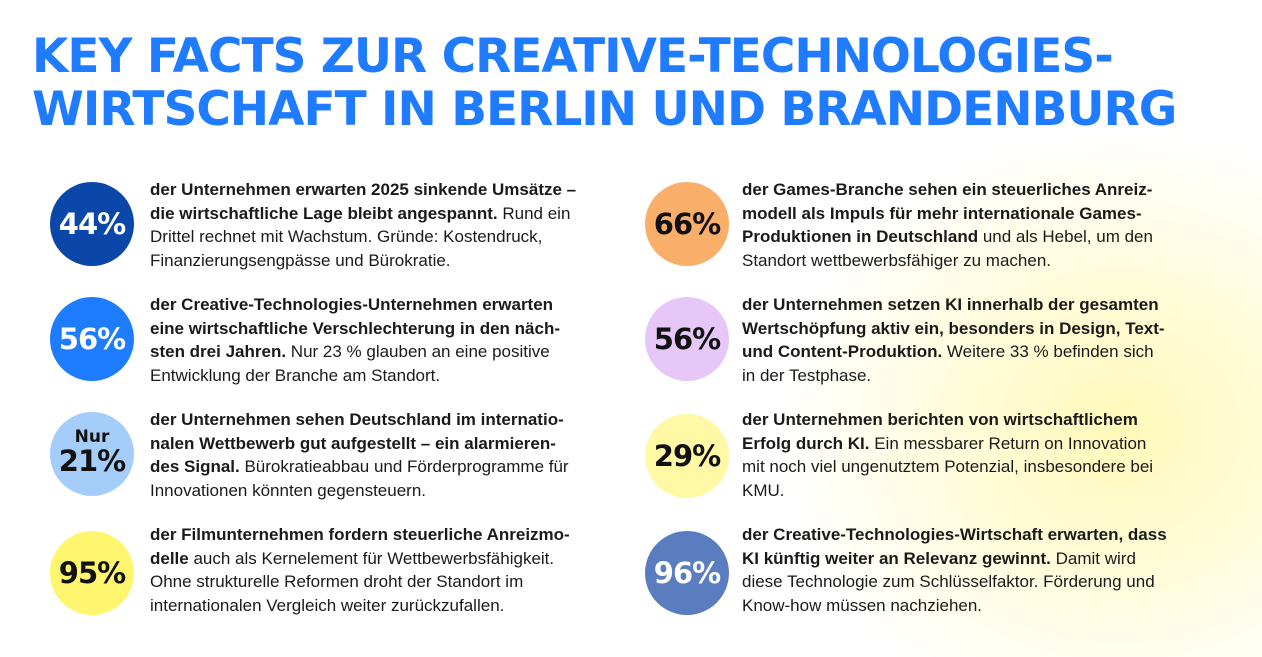  I want to click on description-line: Innovationen könnten gegensteuern., so click(359, 491).